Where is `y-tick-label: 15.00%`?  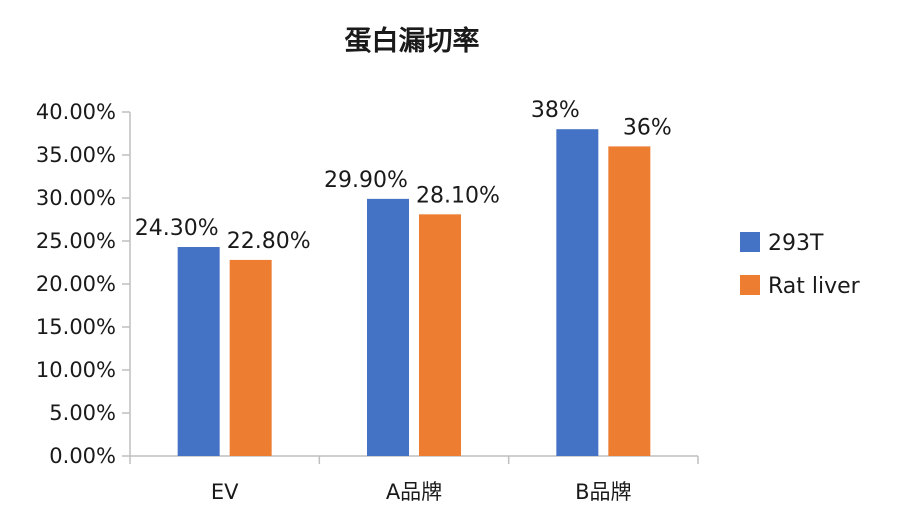 y-tick-label: 15.00% is located at coordinates (76, 327).